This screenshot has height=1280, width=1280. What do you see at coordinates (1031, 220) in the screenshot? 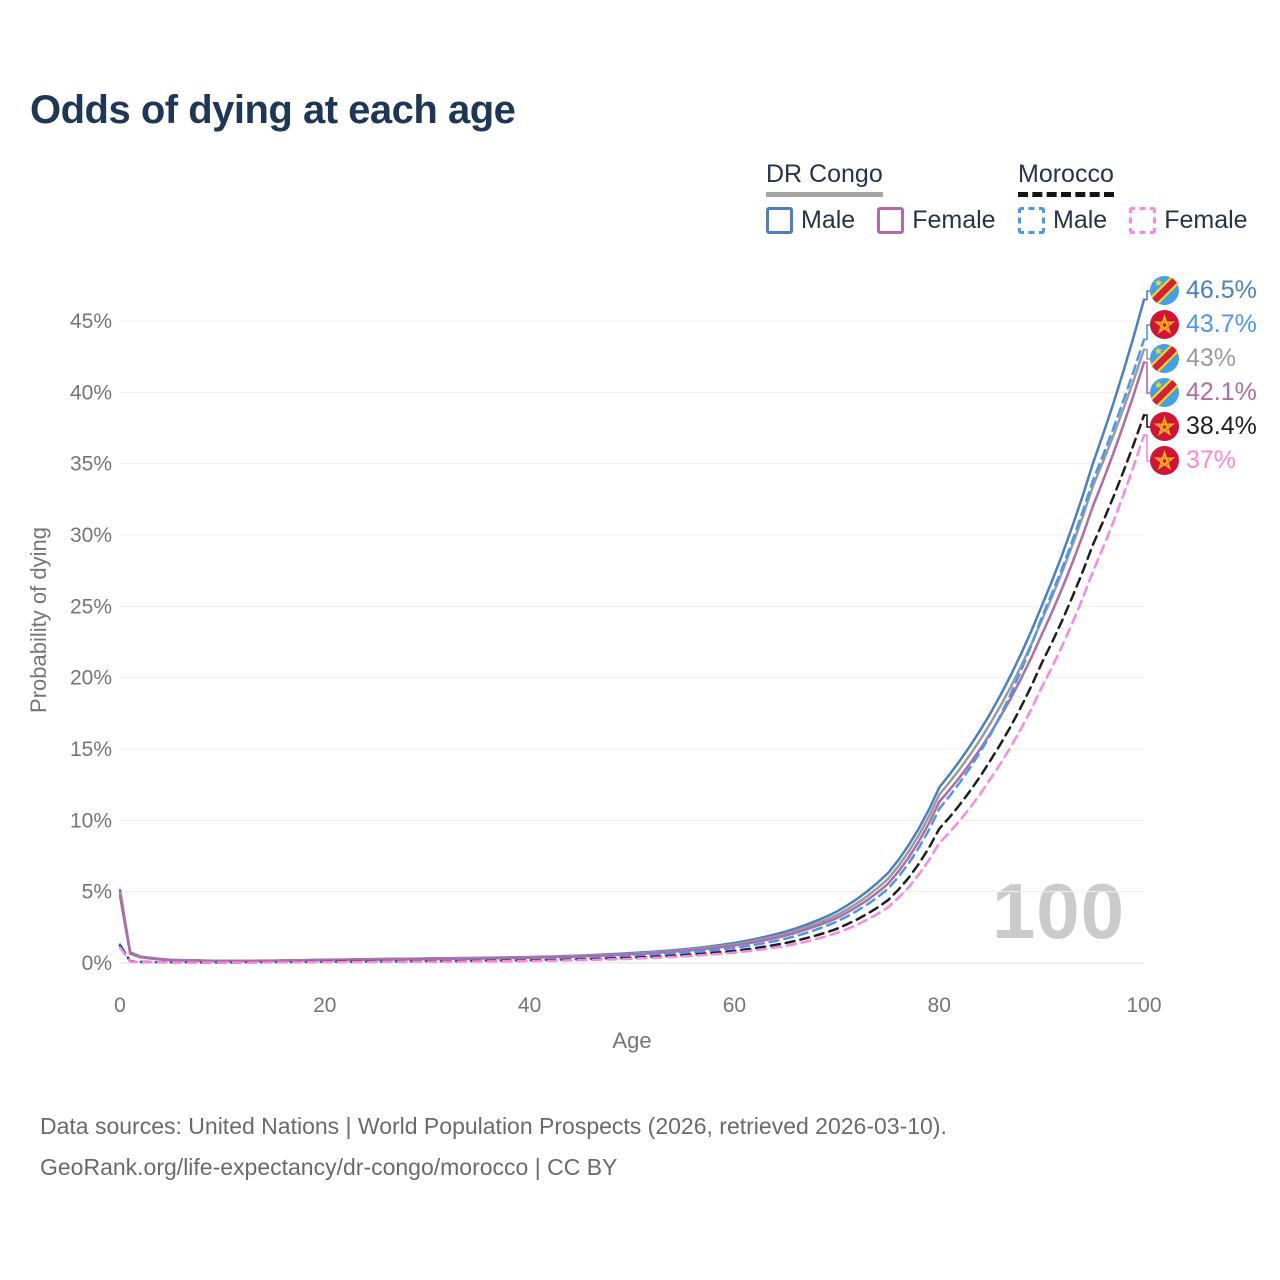
I see `legend-swatch-morocco-male-icon` at bounding box center [1031, 220].